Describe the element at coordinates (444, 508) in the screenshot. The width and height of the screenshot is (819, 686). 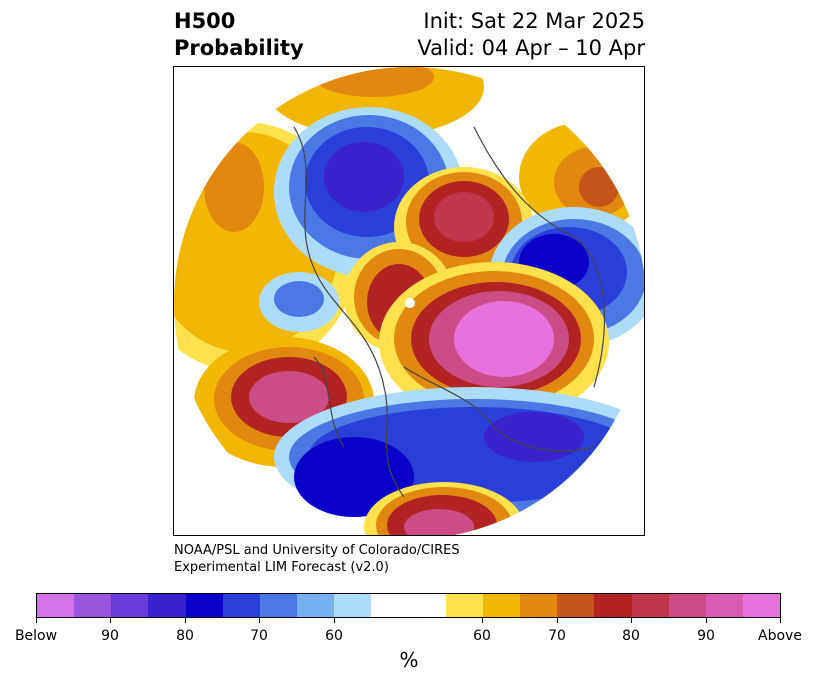
I see `above-anomaly-atlantic-south` at that location.